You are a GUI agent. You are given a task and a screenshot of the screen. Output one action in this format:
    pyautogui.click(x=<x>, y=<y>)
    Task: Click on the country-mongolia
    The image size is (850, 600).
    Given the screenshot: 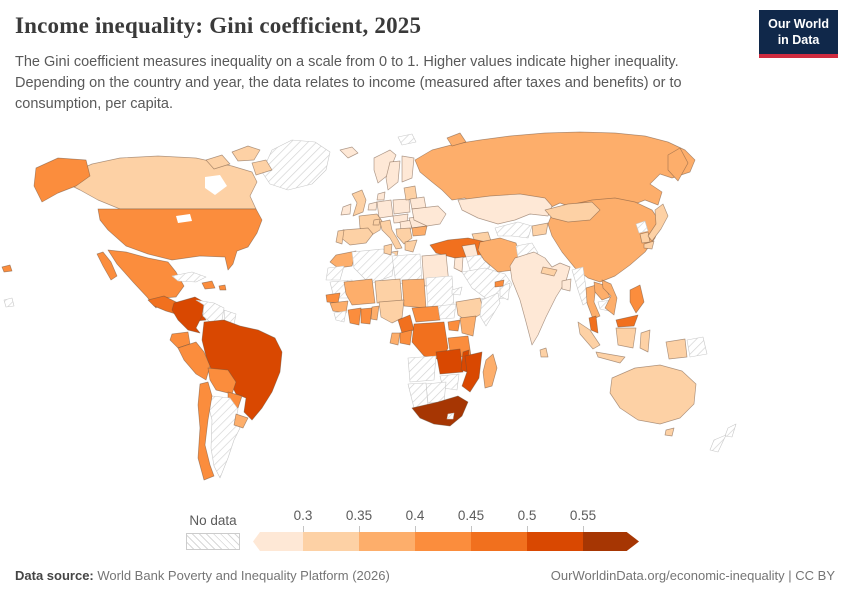 What is the action you would take?
    pyautogui.click(x=572, y=212)
    